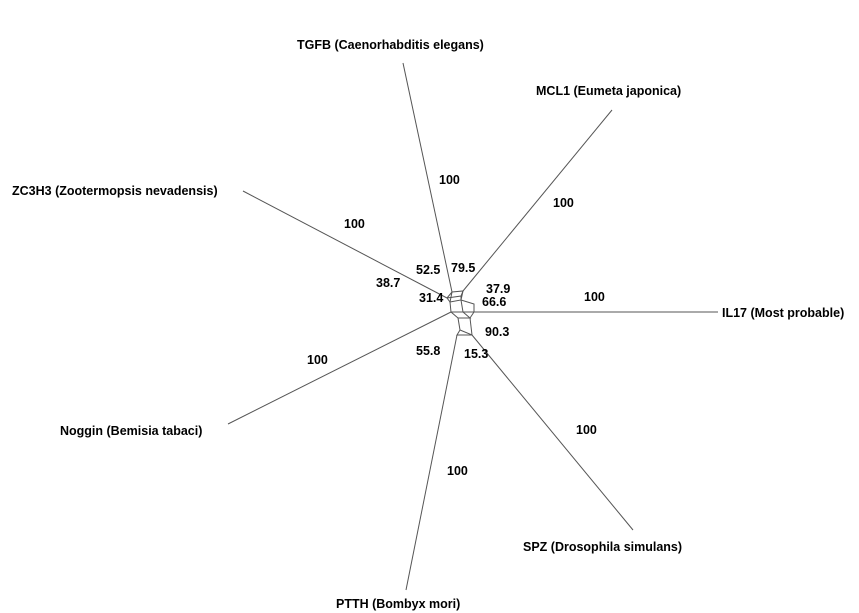 The width and height of the screenshot is (859, 613). Describe the element at coordinates (345, 244) in the screenshot. I see `edge-zc3h3` at that location.